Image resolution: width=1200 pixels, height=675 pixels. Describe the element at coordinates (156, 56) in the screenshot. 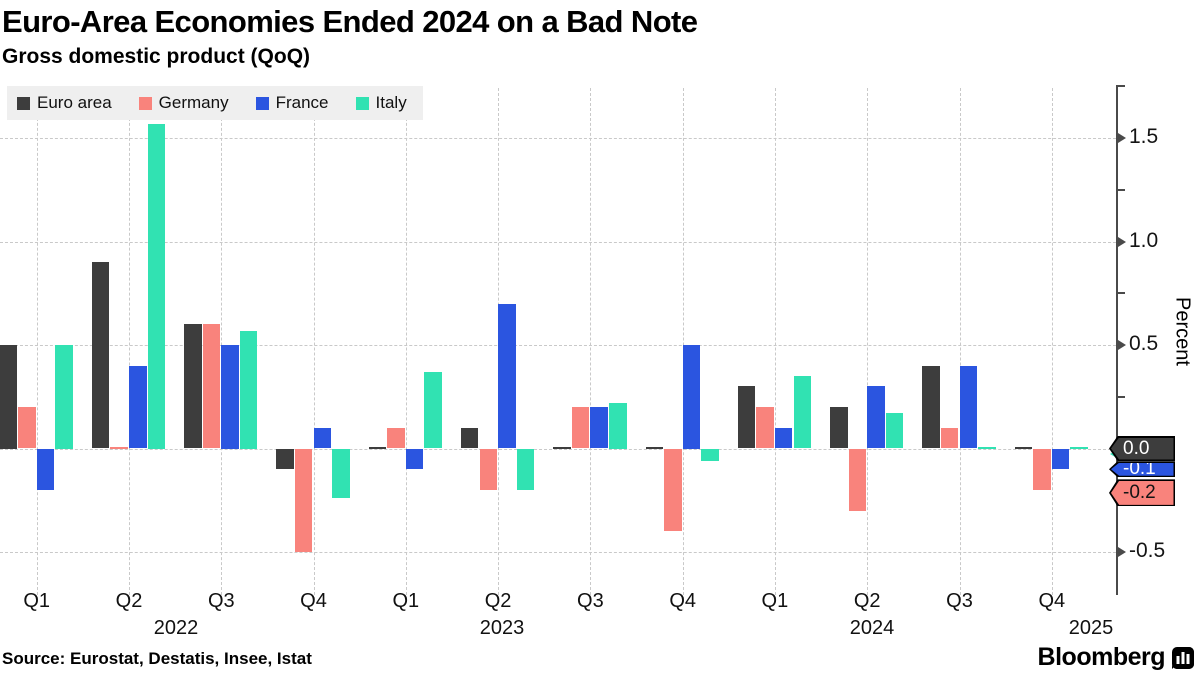

I see `chart-subtitle: Gross domestic product (QoQ)` at that location.